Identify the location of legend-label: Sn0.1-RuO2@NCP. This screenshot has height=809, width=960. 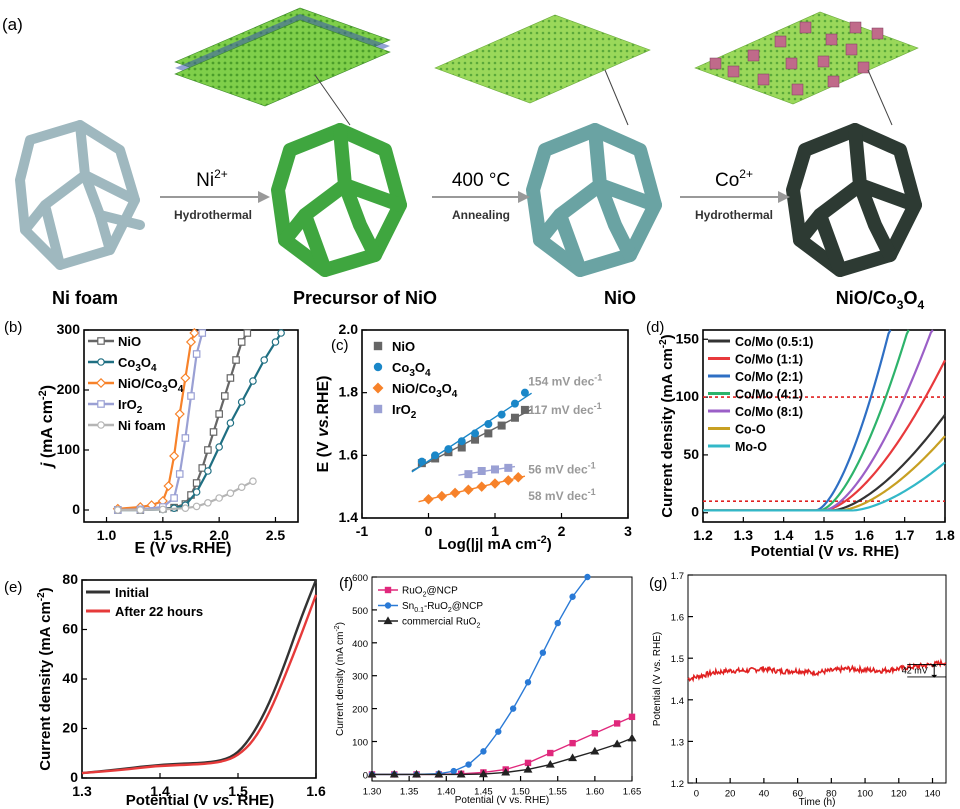
(442, 607).